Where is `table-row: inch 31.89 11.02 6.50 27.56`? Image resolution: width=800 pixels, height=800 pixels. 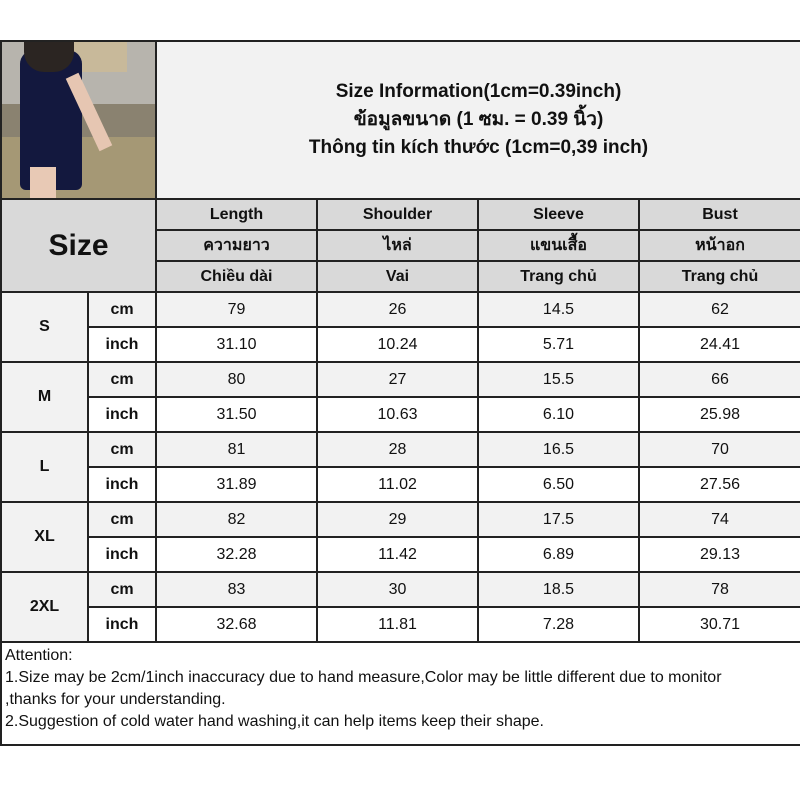
table-row: inch 31.89 11.02 6.50 27.56 is located at coordinates (400, 484).